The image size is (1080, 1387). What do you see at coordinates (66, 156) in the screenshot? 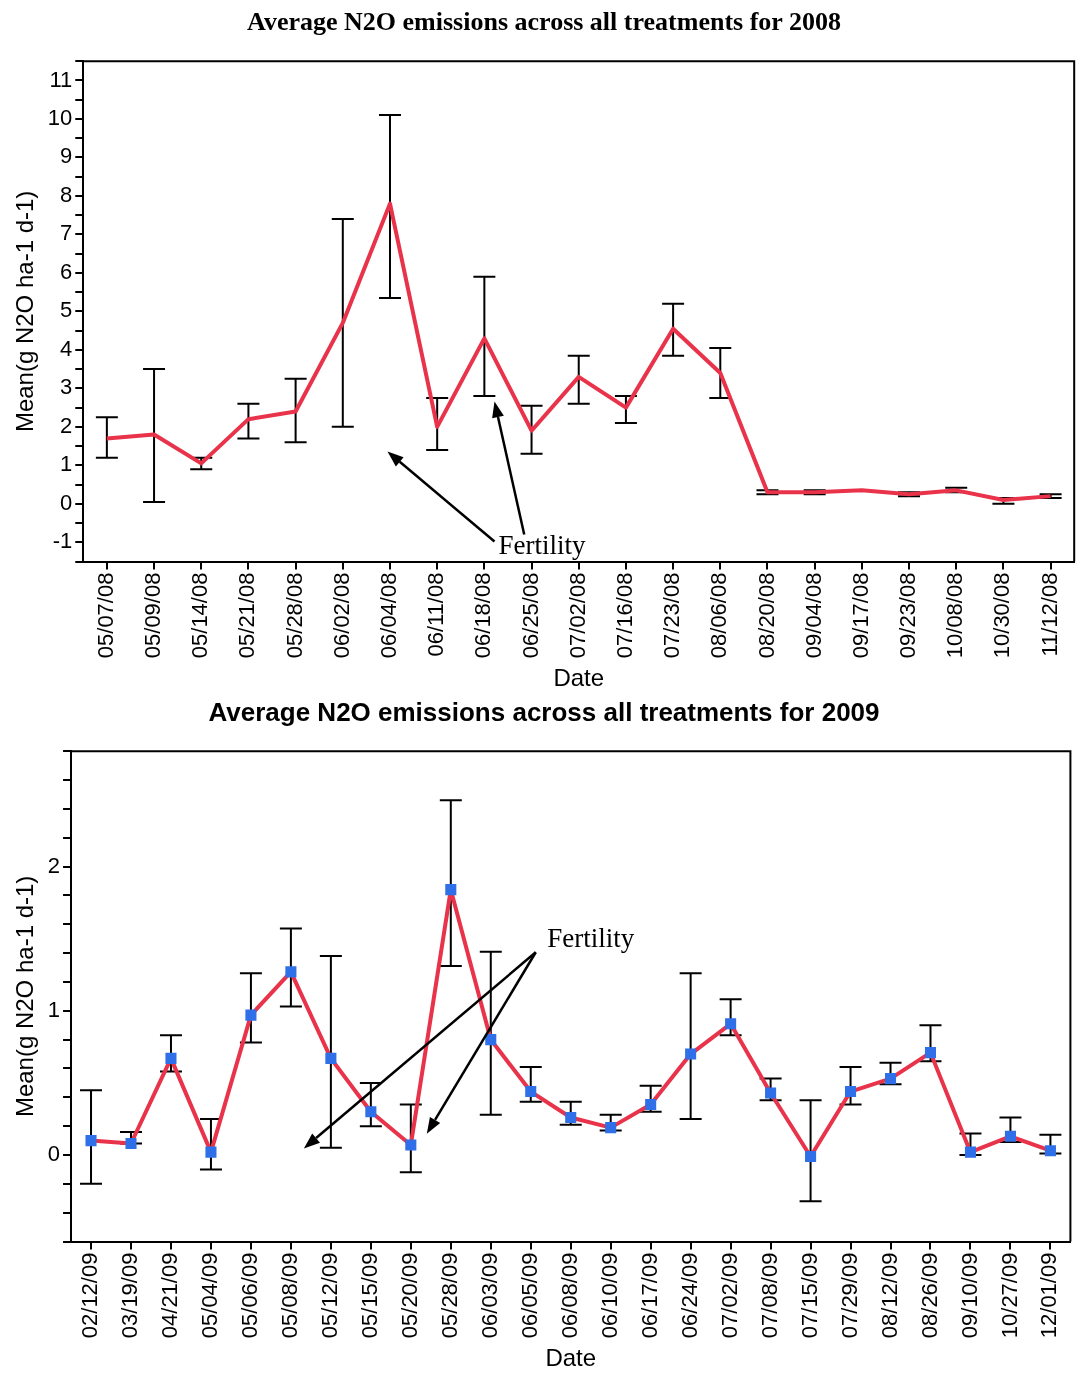
I see `y-tick-label: 9` at bounding box center [66, 156].